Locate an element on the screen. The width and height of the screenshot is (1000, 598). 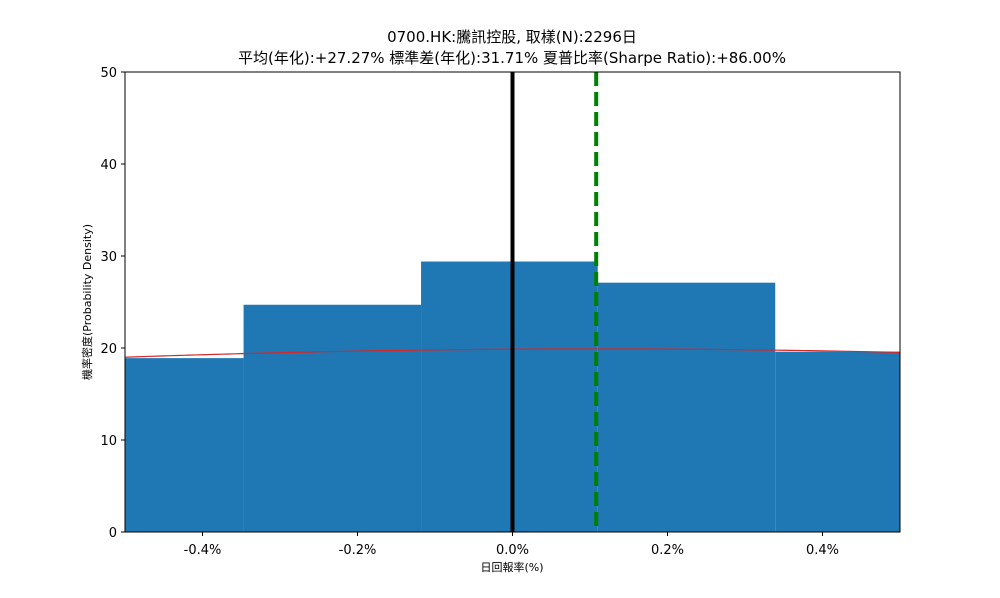
y-axis-ticks: 0 10 20 30 40 50 is located at coordinates (112, 303).